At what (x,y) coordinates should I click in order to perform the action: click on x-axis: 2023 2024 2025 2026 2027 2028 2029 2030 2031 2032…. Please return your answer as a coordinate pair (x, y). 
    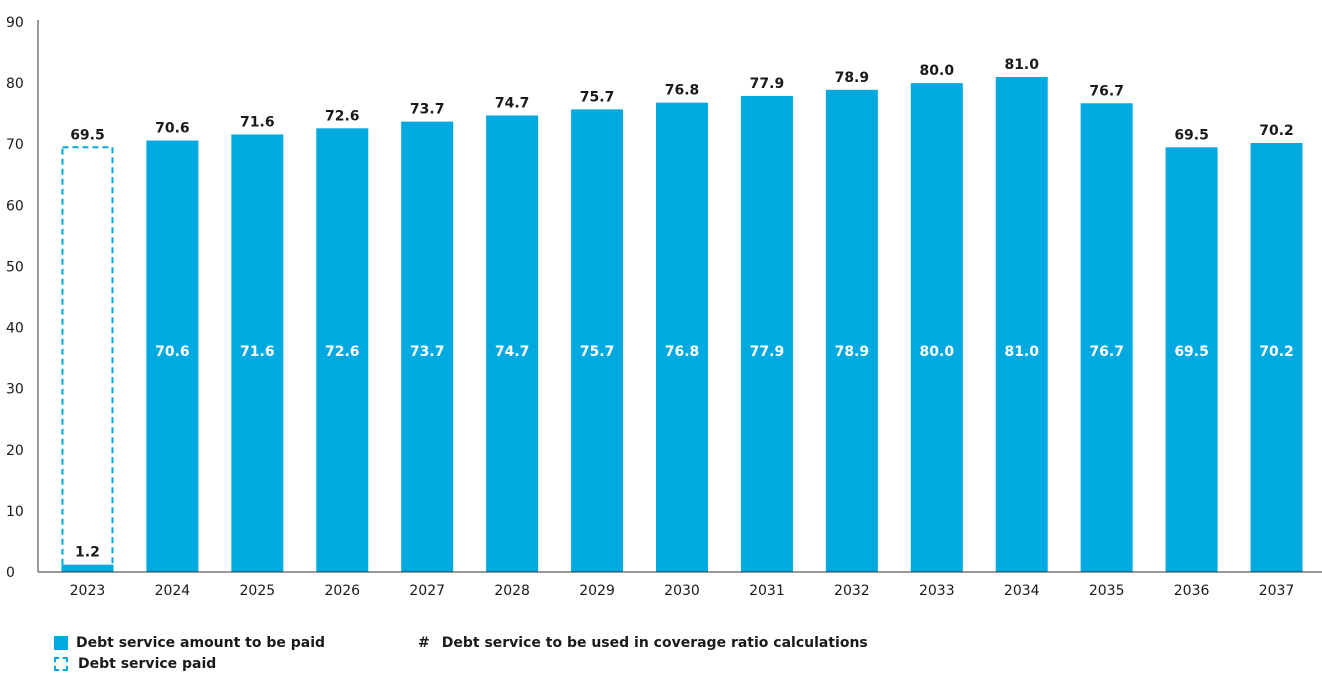
    Looking at the image, I should click on (680, 585).